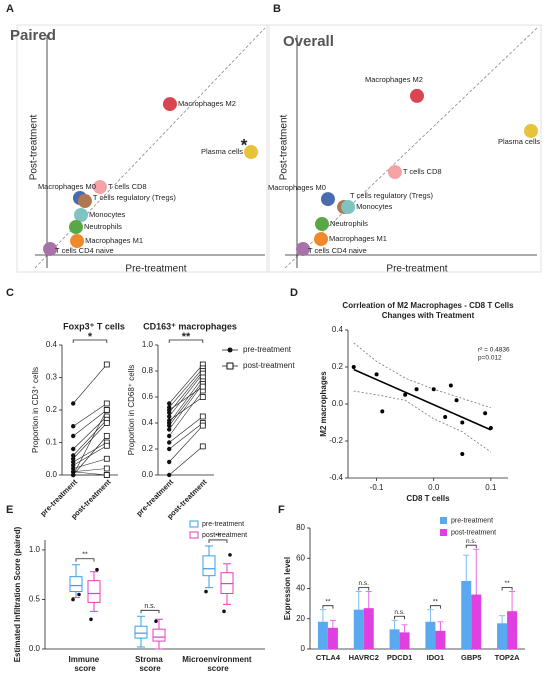 The image size is (546, 674). Describe the element at coordinates (303, 648) in the screenshot. I see `y-tick-label: 0` at that location.